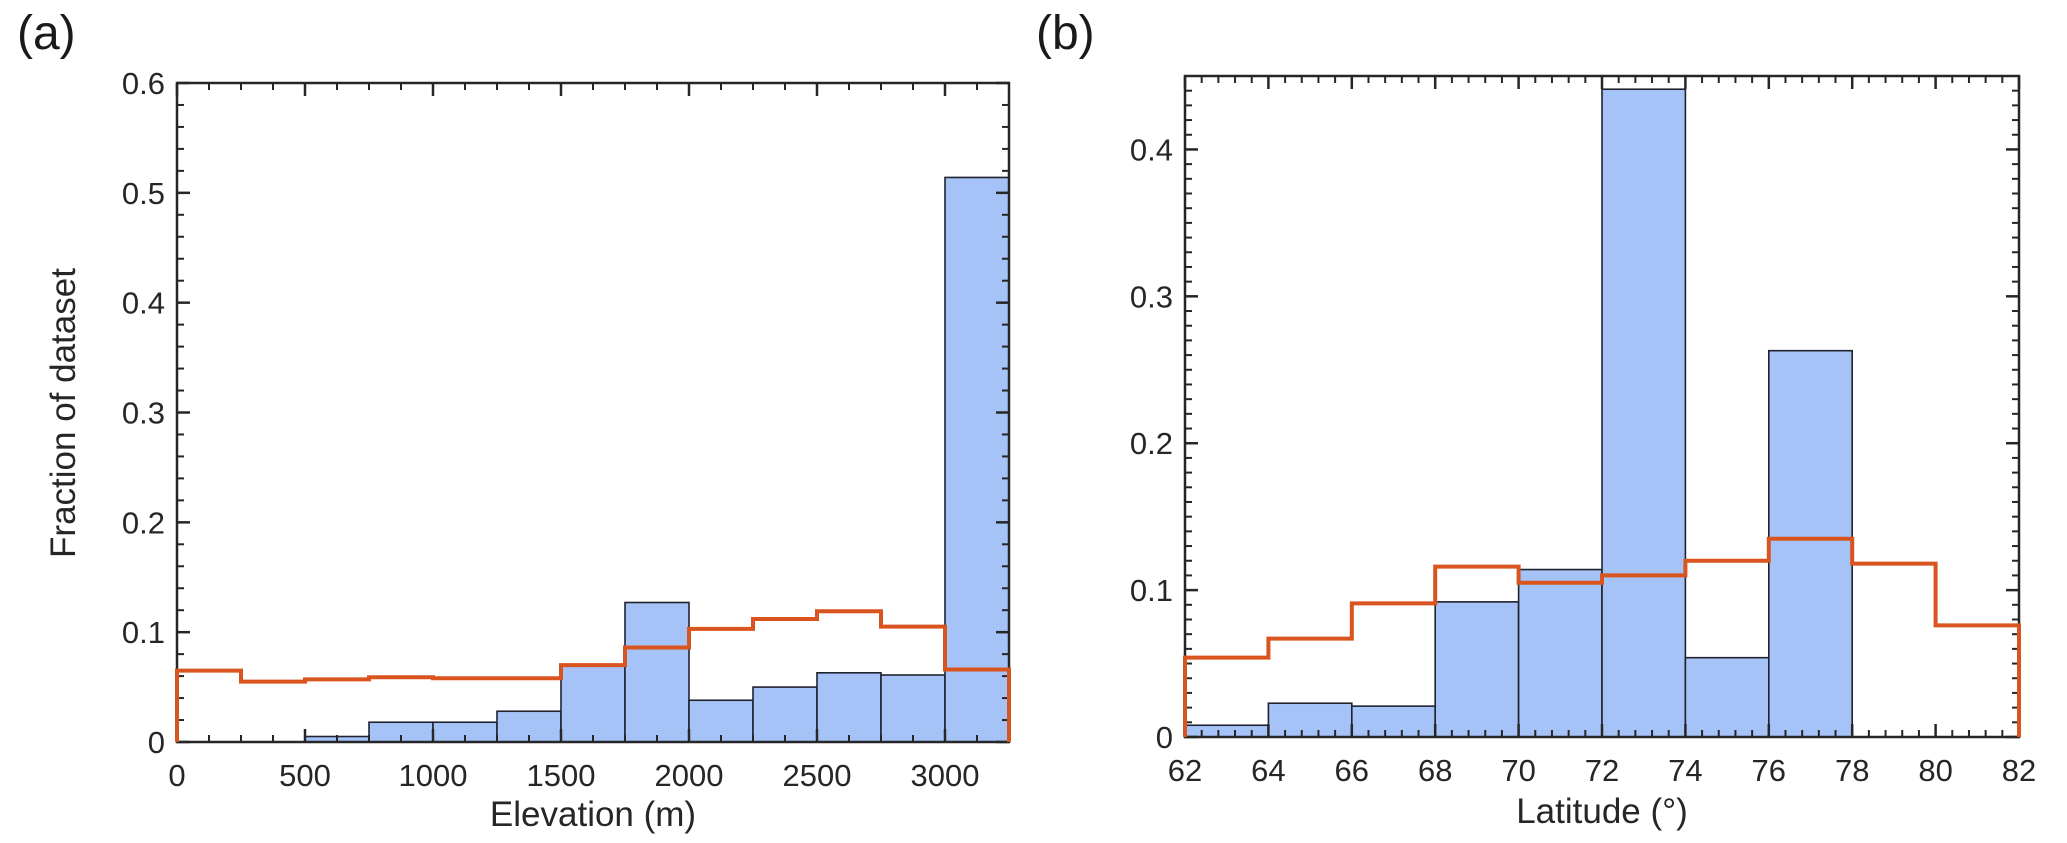  What do you see at coordinates (817, 775) in the screenshot?
I see `x-tick-label: 2500` at bounding box center [817, 775].